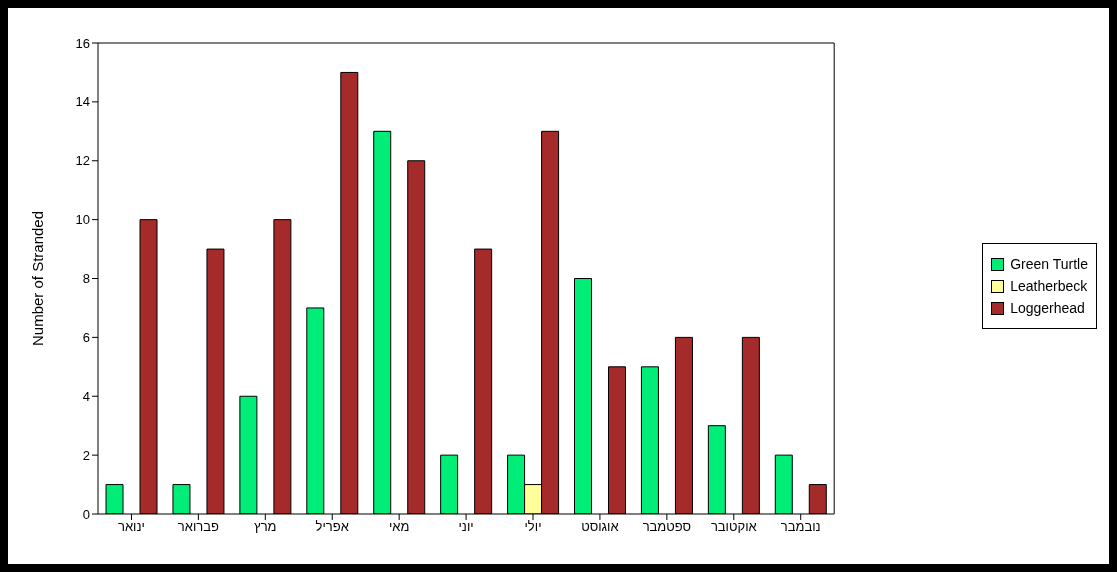  What do you see at coordinates (600, 527) in the screenshot?
I see `x-tick-label: אוגוסט` at bounding box center [600, 527].